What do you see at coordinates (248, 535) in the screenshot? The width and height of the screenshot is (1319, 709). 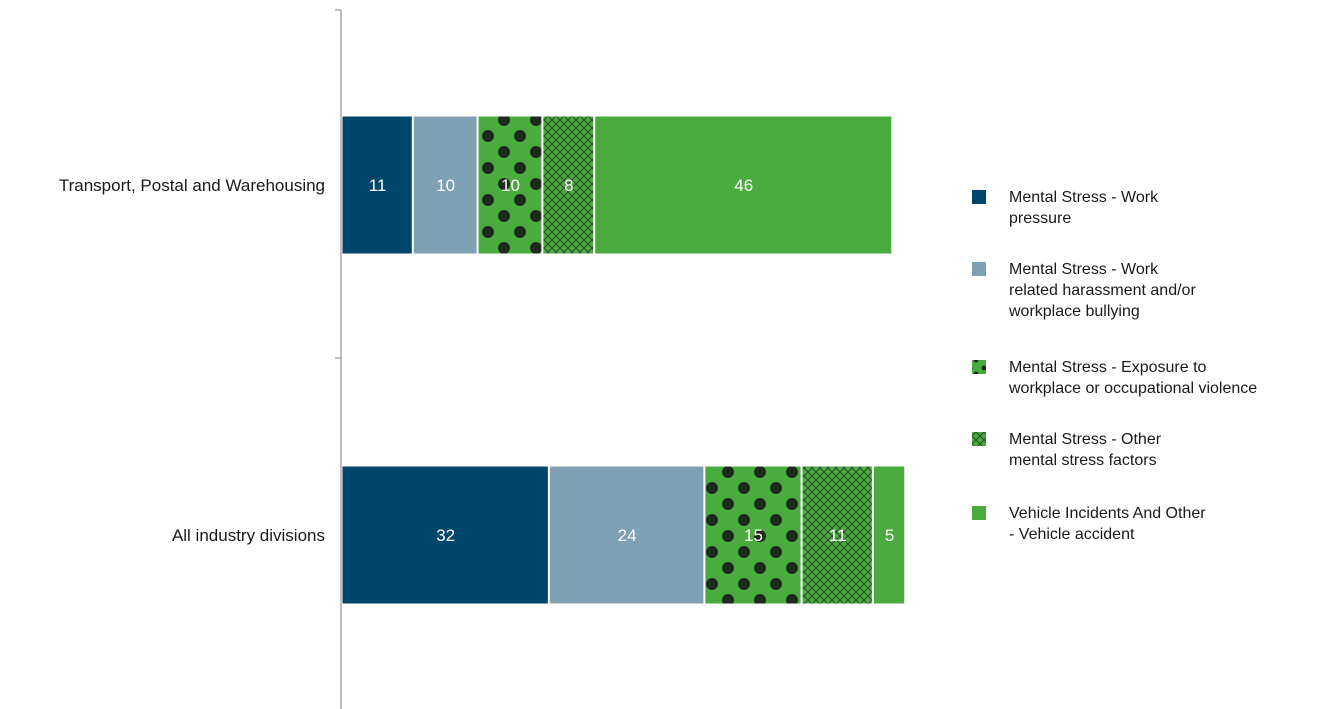 I see `category-label: All industry divisions` at bounding box center [248, 535].